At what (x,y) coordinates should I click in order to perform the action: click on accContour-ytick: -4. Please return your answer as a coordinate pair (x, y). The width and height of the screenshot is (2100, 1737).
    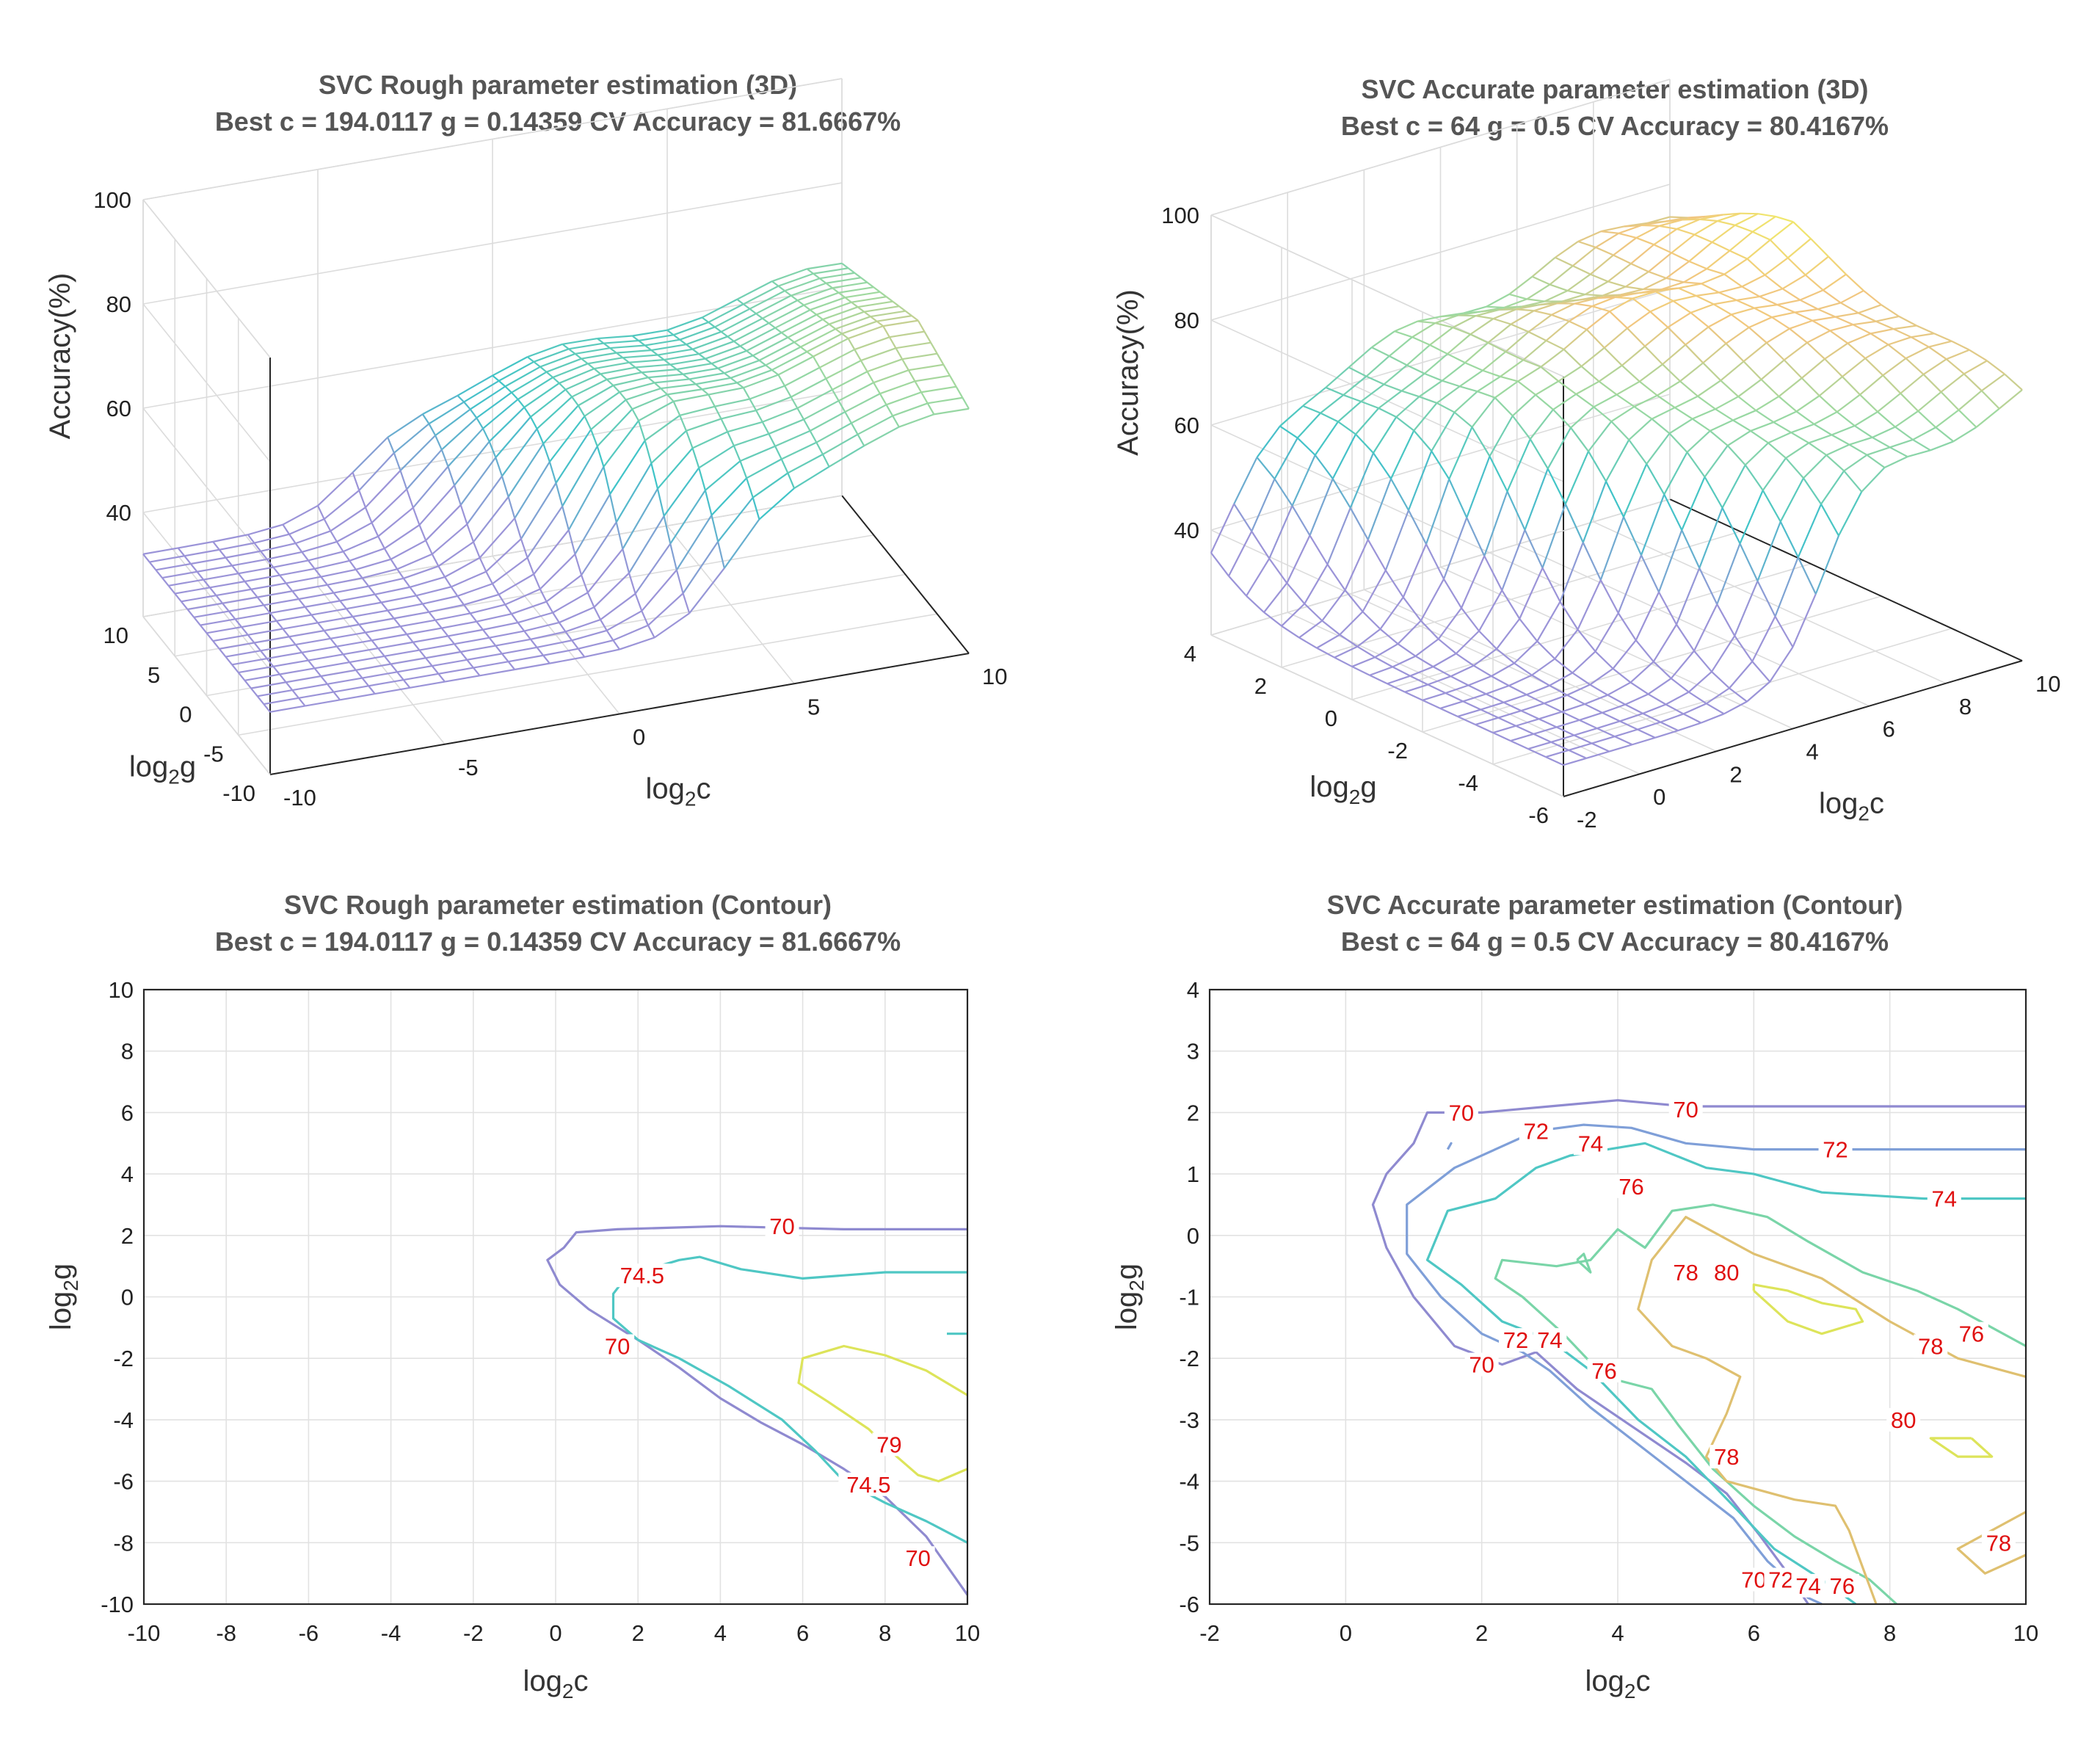
    Looking at the image, I should click on (1189, 1482).